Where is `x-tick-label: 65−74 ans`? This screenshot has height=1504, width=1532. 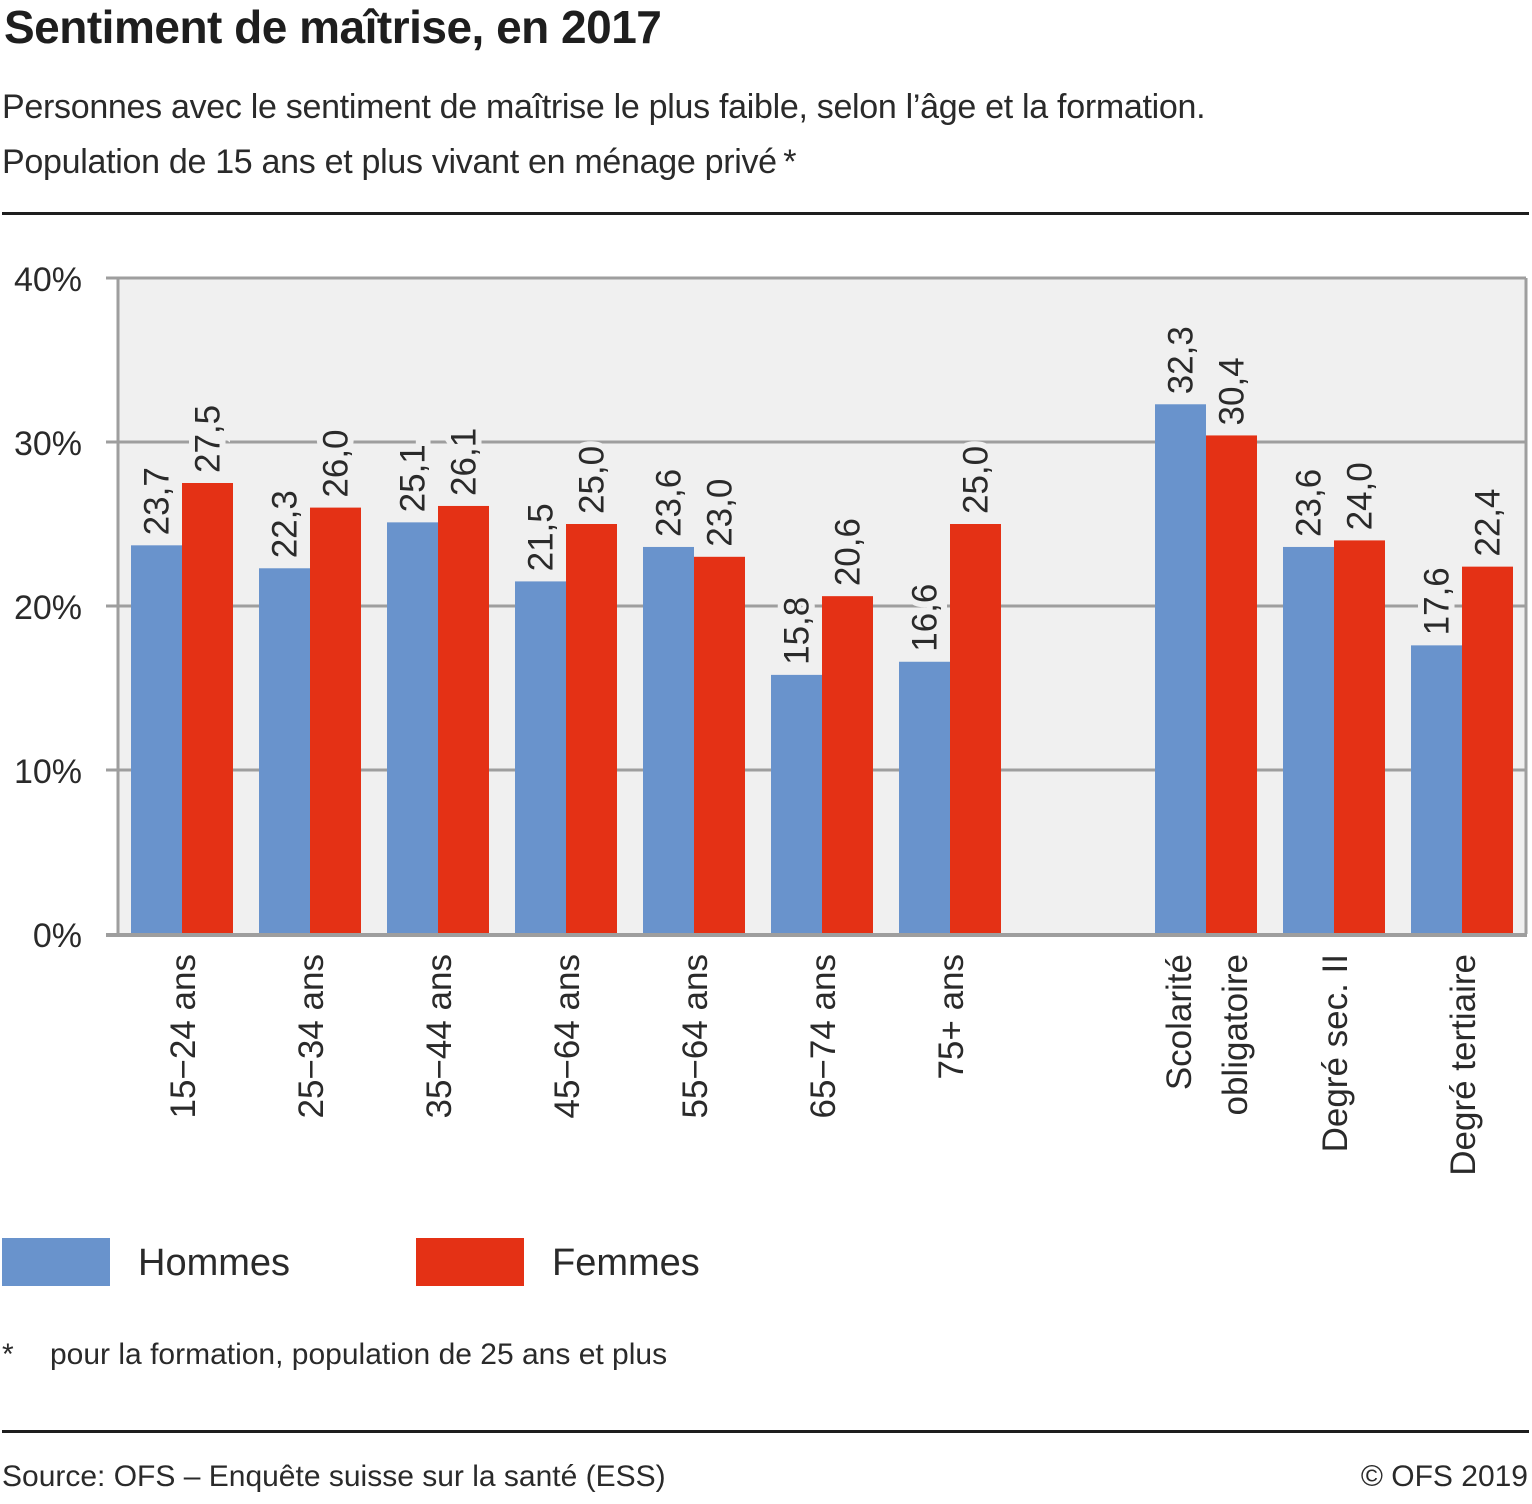
x-tick-label: 65−74 ans is located at coordinates (823, 1036).